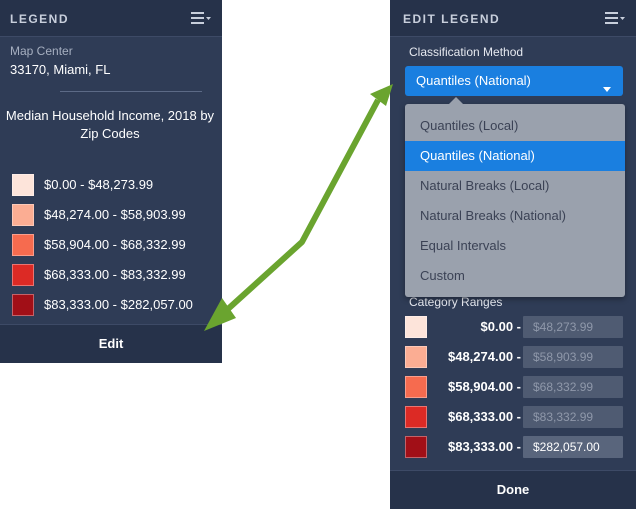 This screenshot has width=636, height=509. I want to click on range-label: $48,274.00 - $58,903.99, so click(115, 214).